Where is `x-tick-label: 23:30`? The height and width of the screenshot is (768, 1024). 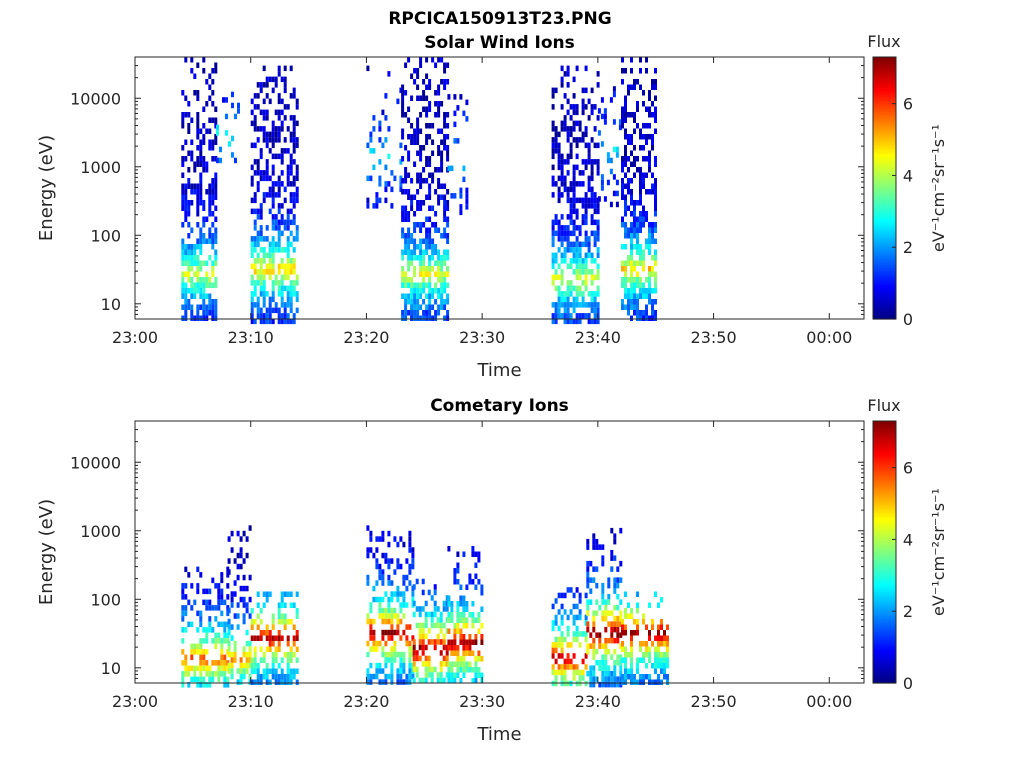
x-tick-label: 23:30 is located at coordinates (482, 701).